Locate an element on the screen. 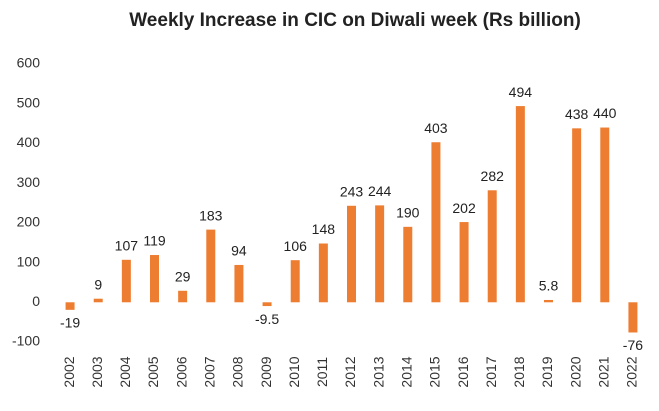 This screenshot has width=659, height=411. x-tick-label: 2005 is located at coordinates (153, 371).